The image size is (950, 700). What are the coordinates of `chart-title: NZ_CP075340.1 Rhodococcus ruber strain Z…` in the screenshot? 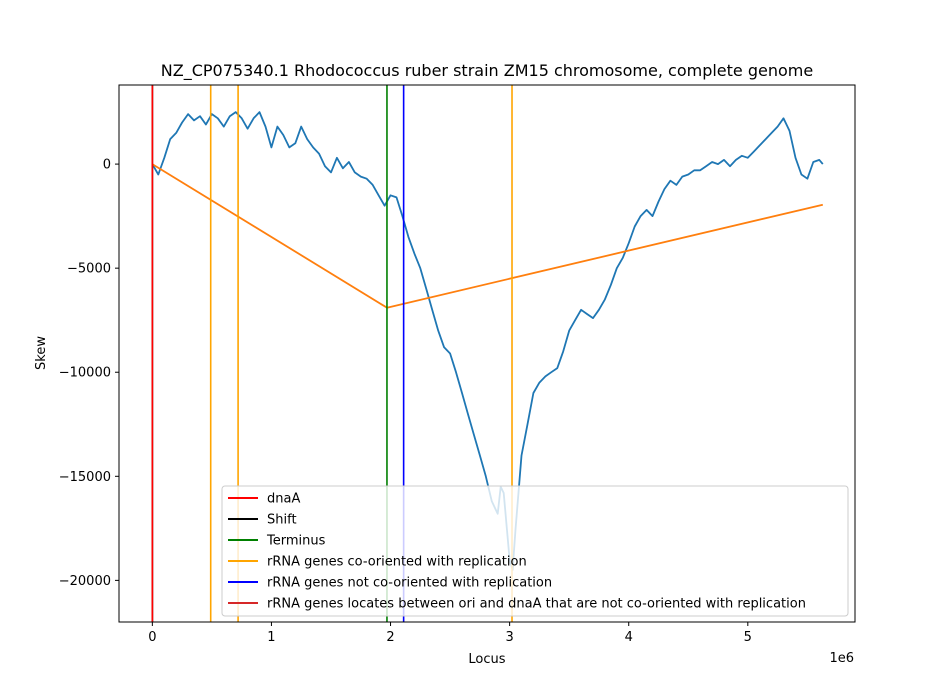 It's located at (487, 71).